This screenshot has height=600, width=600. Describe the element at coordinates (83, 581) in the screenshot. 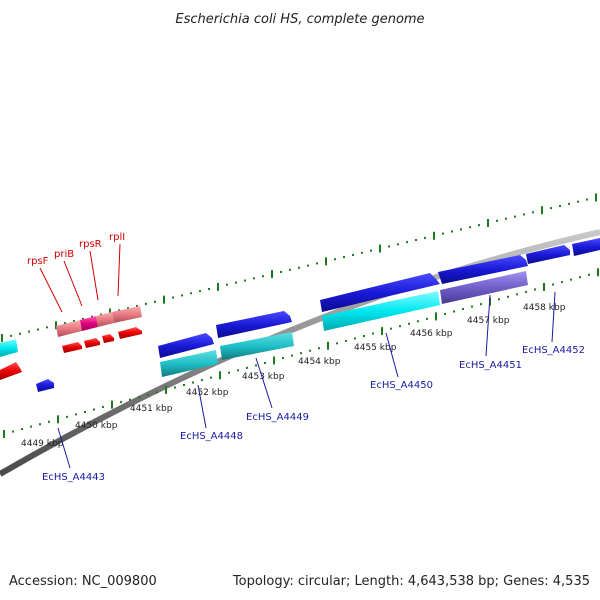

I see `accession-label: Accession: NC_009800` at that location.